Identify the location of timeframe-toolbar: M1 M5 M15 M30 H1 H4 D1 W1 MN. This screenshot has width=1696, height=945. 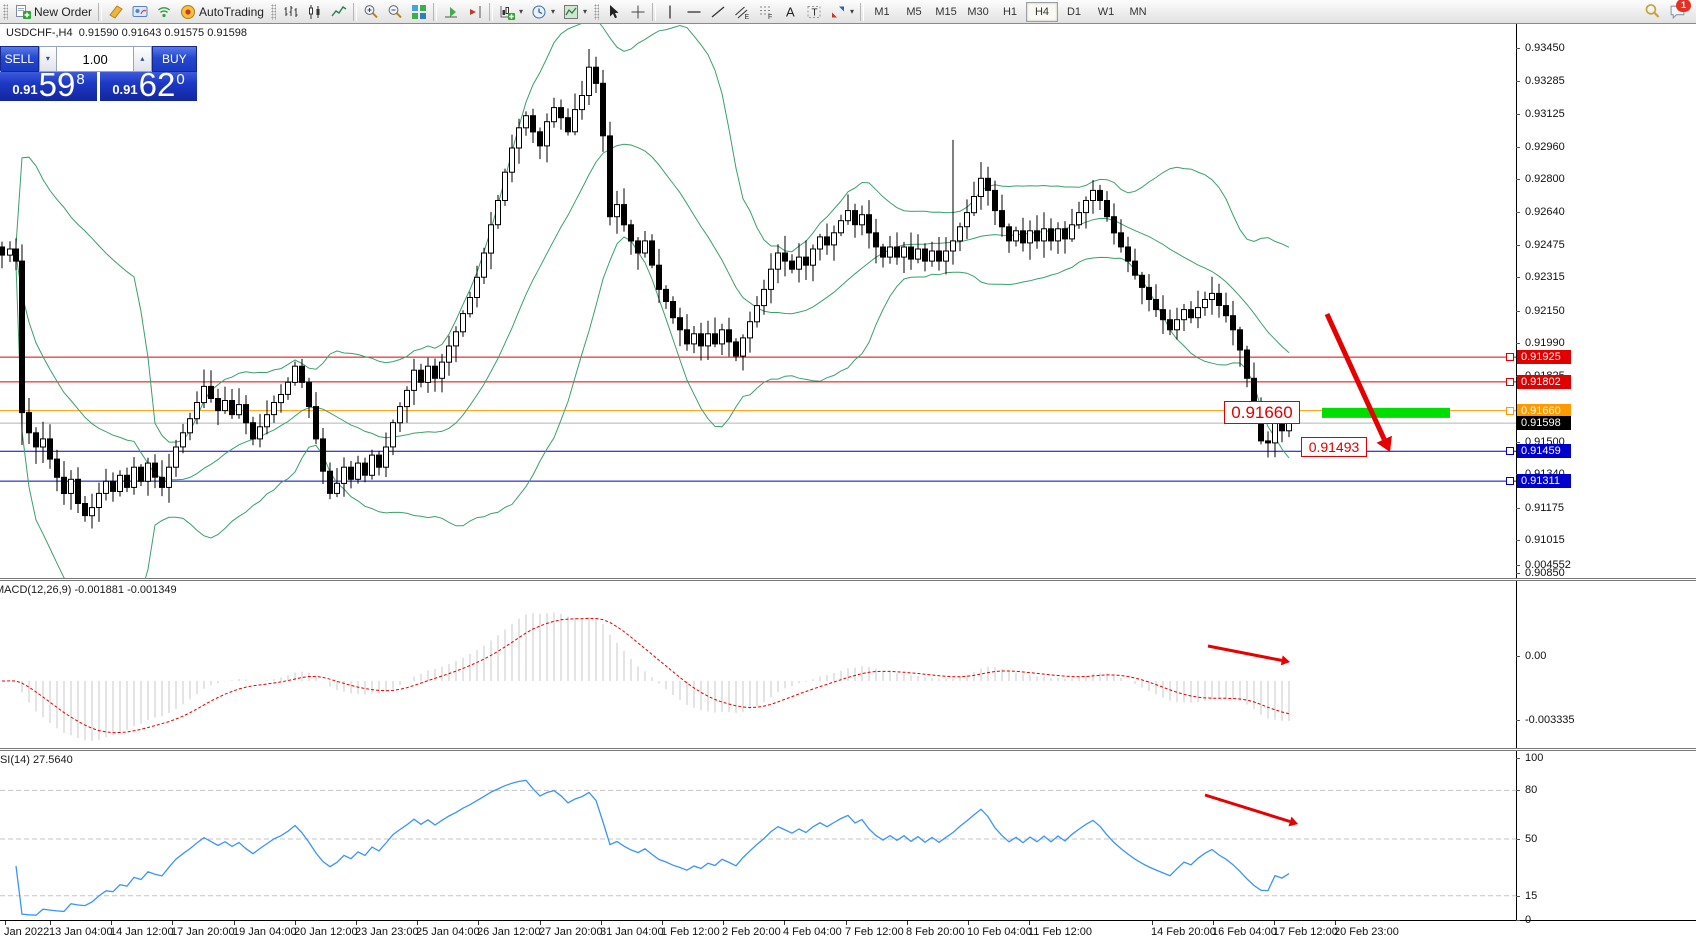
(1010, 11).